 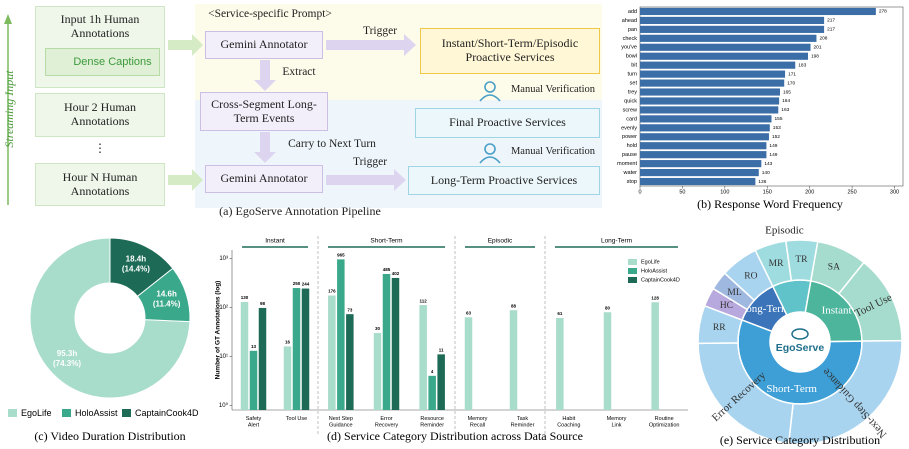 What do you see at coordinates (350, 309) in the screenshot?
I see `value-label: 73` at bounding box center [350, 309].